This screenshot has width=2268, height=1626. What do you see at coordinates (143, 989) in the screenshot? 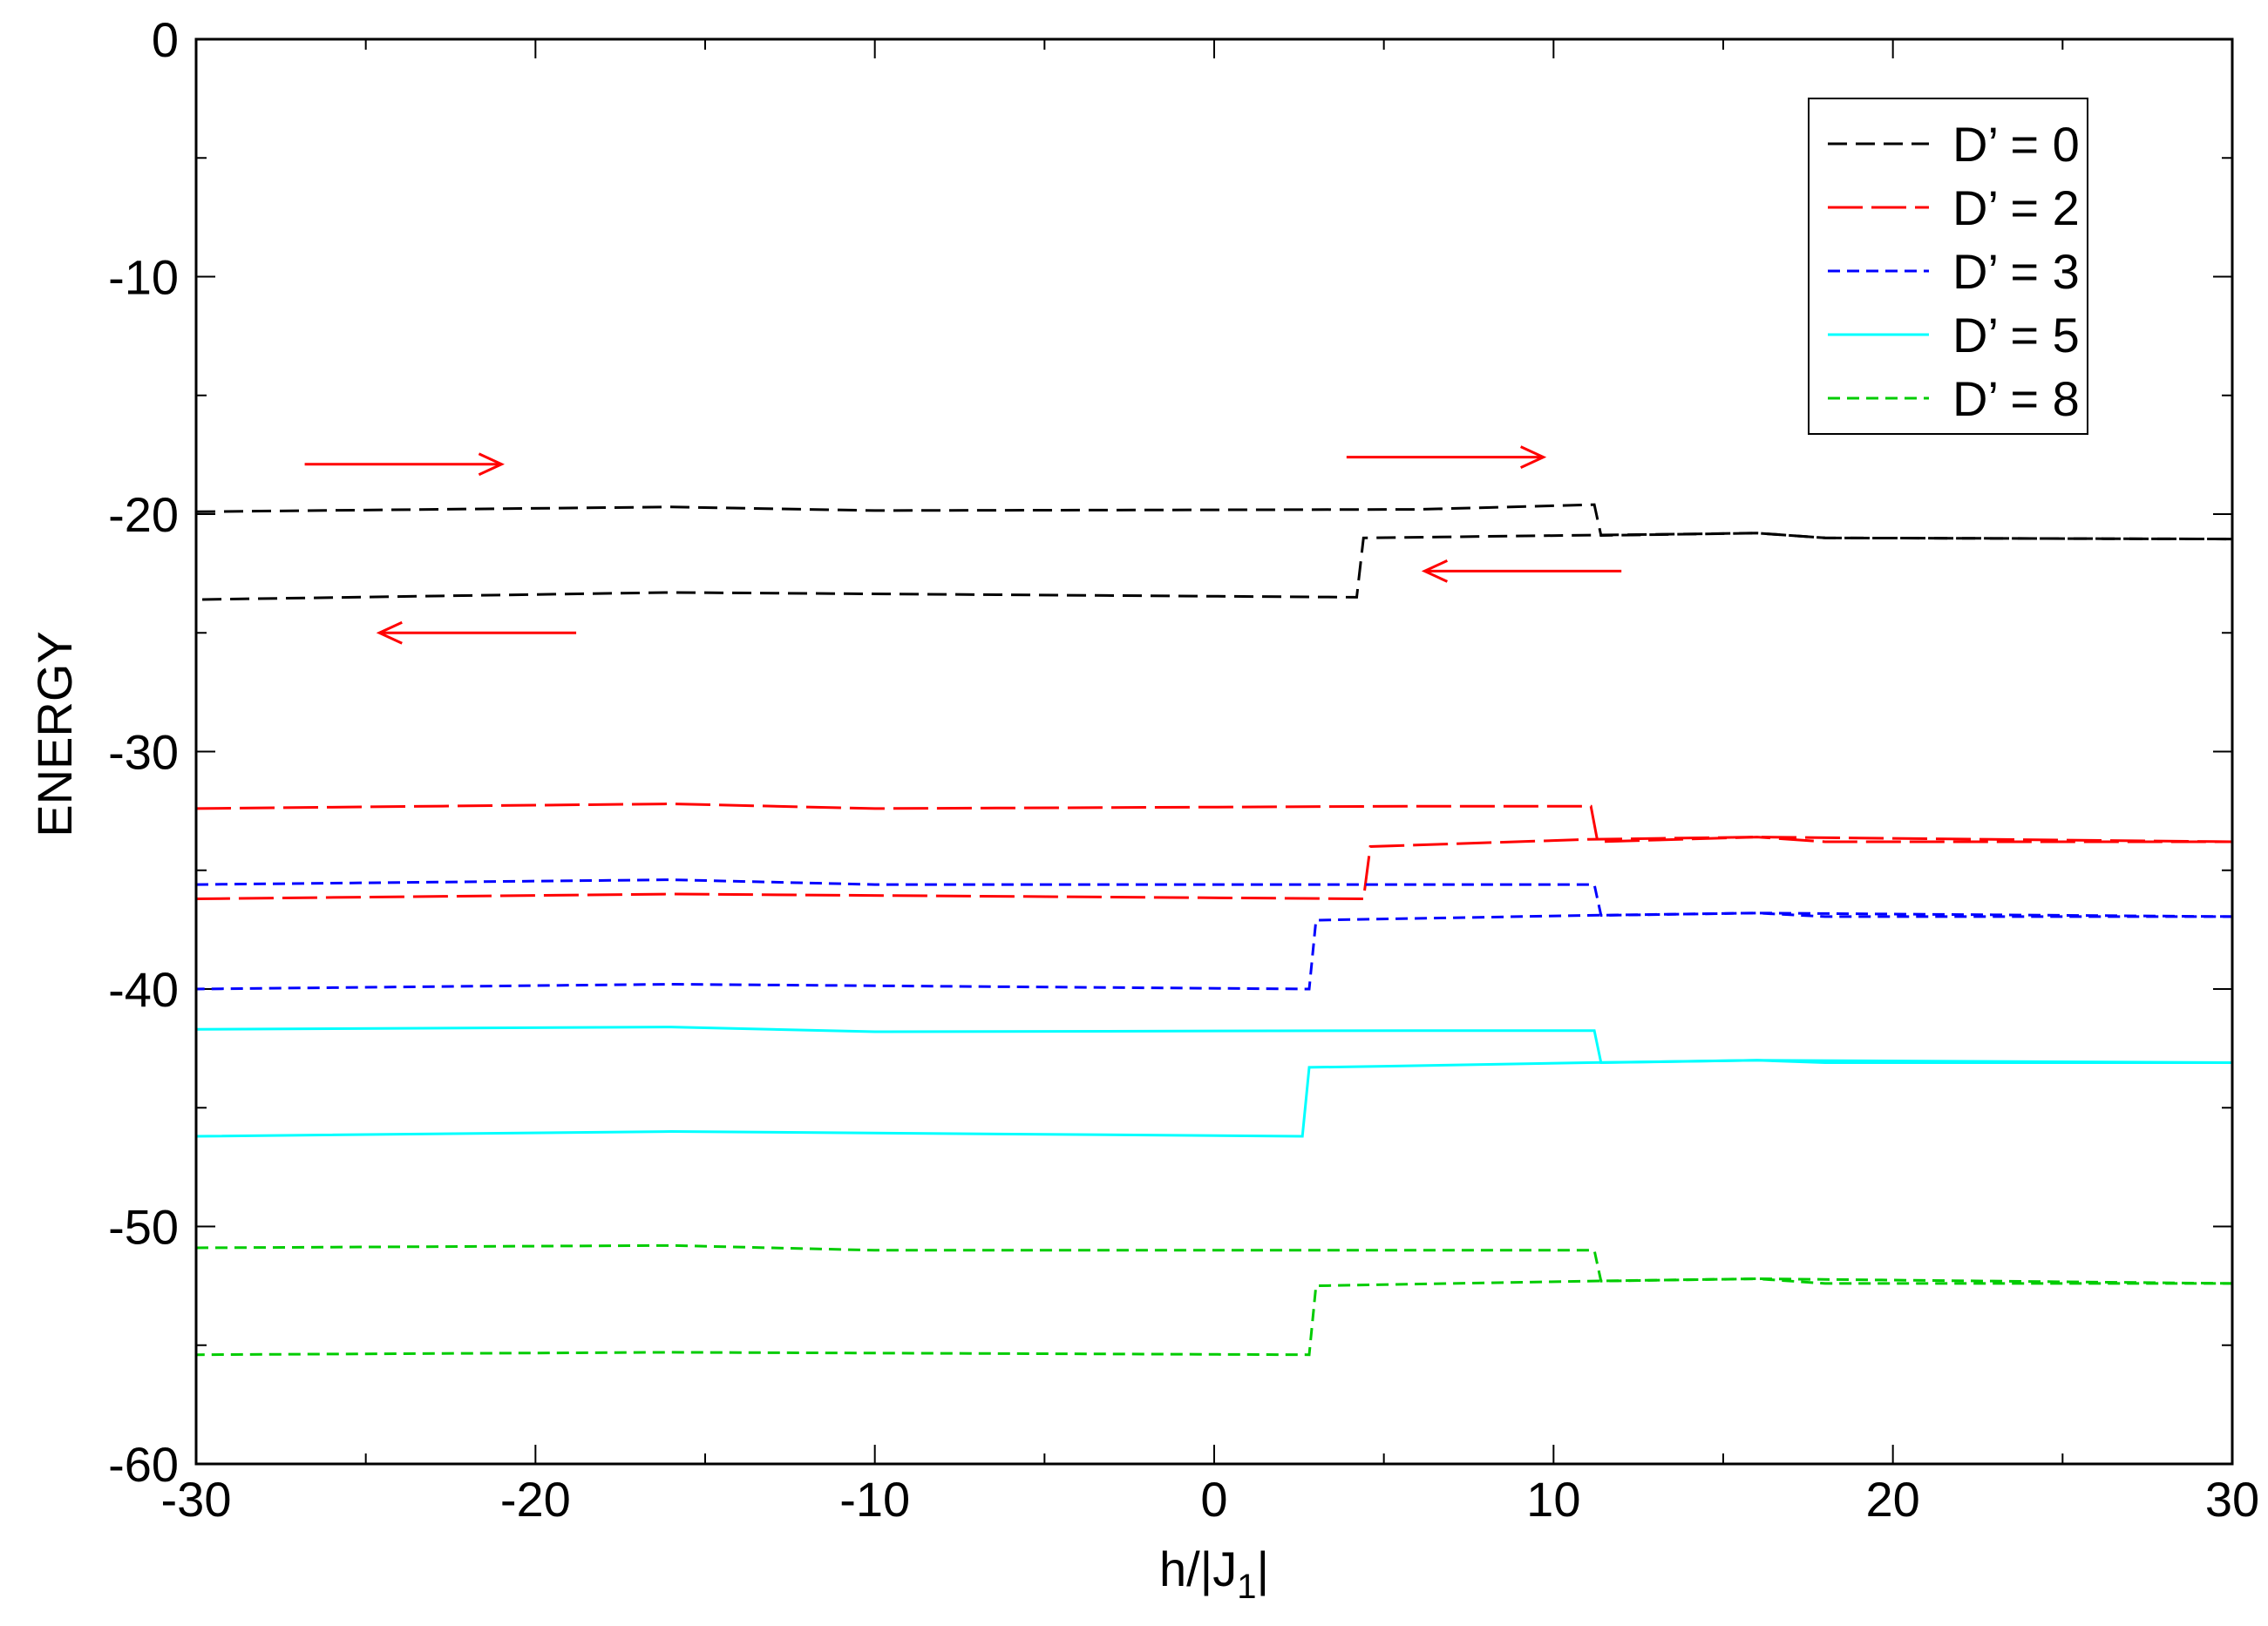
I see `y-tick-label: -40` at bounding box center [143, 989].